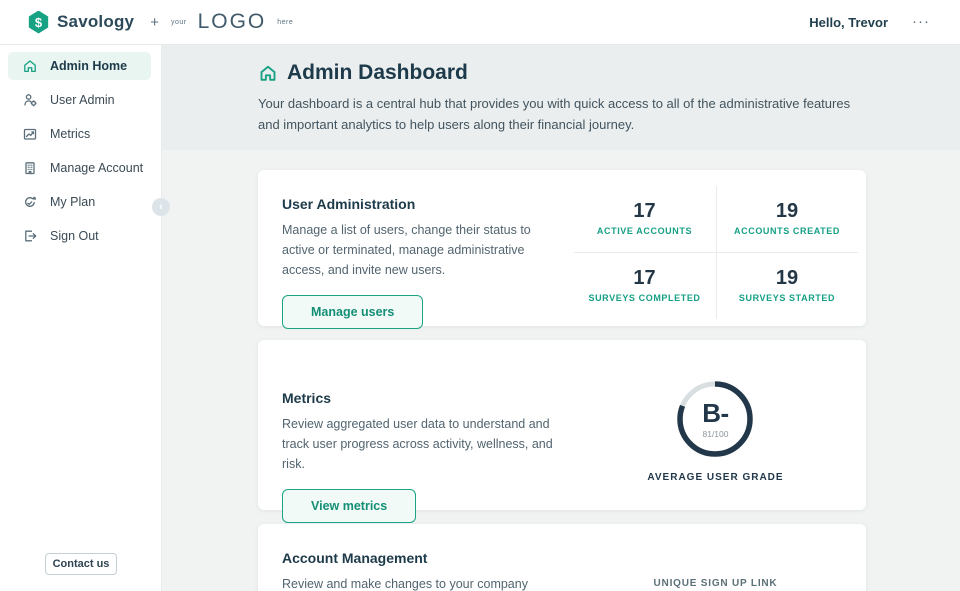 This screenshot has height=591, width=960. Describe the element at coordinates (30, 134) in the screenshot. I see `metrics-chart-icon` at that location.